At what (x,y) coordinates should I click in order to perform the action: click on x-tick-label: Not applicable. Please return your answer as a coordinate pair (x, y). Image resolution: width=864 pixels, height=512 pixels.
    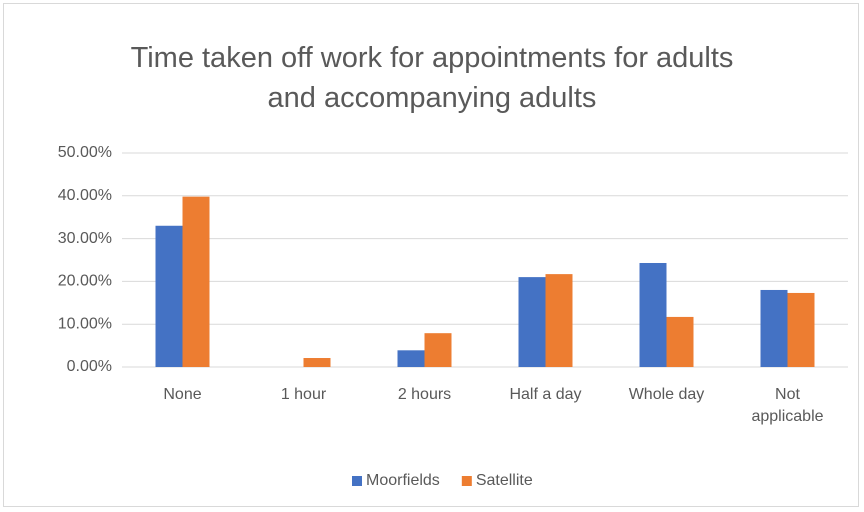
    Looking at the image, I should click on (787, 405).